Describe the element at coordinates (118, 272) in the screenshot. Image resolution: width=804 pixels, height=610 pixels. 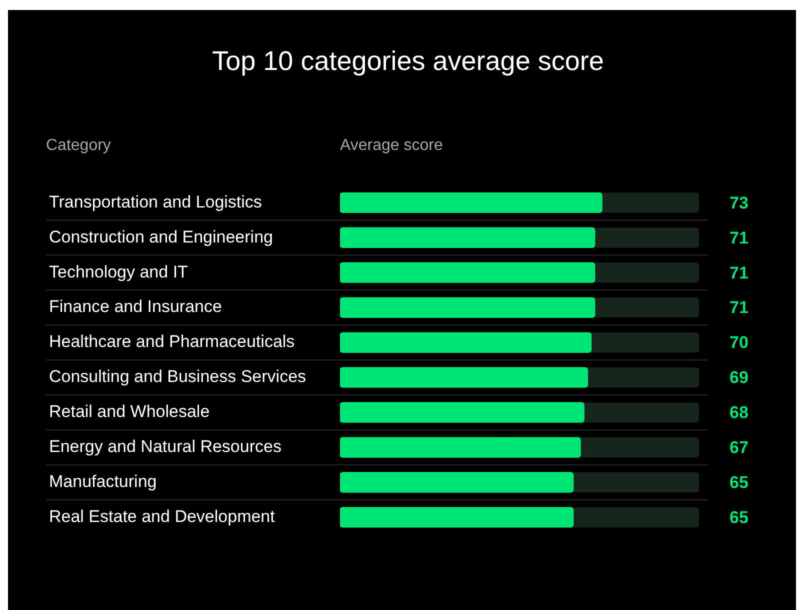
I see `y-tick-label: Technology and IT` at that location.